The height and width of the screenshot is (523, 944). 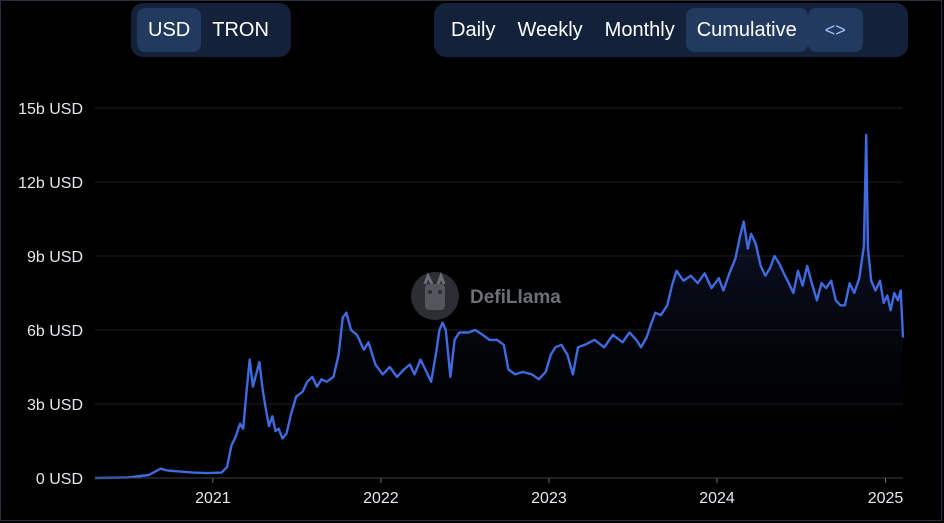 I want to click on cumulative-toggle-button: Cumulative, so click(x=746, y=30).